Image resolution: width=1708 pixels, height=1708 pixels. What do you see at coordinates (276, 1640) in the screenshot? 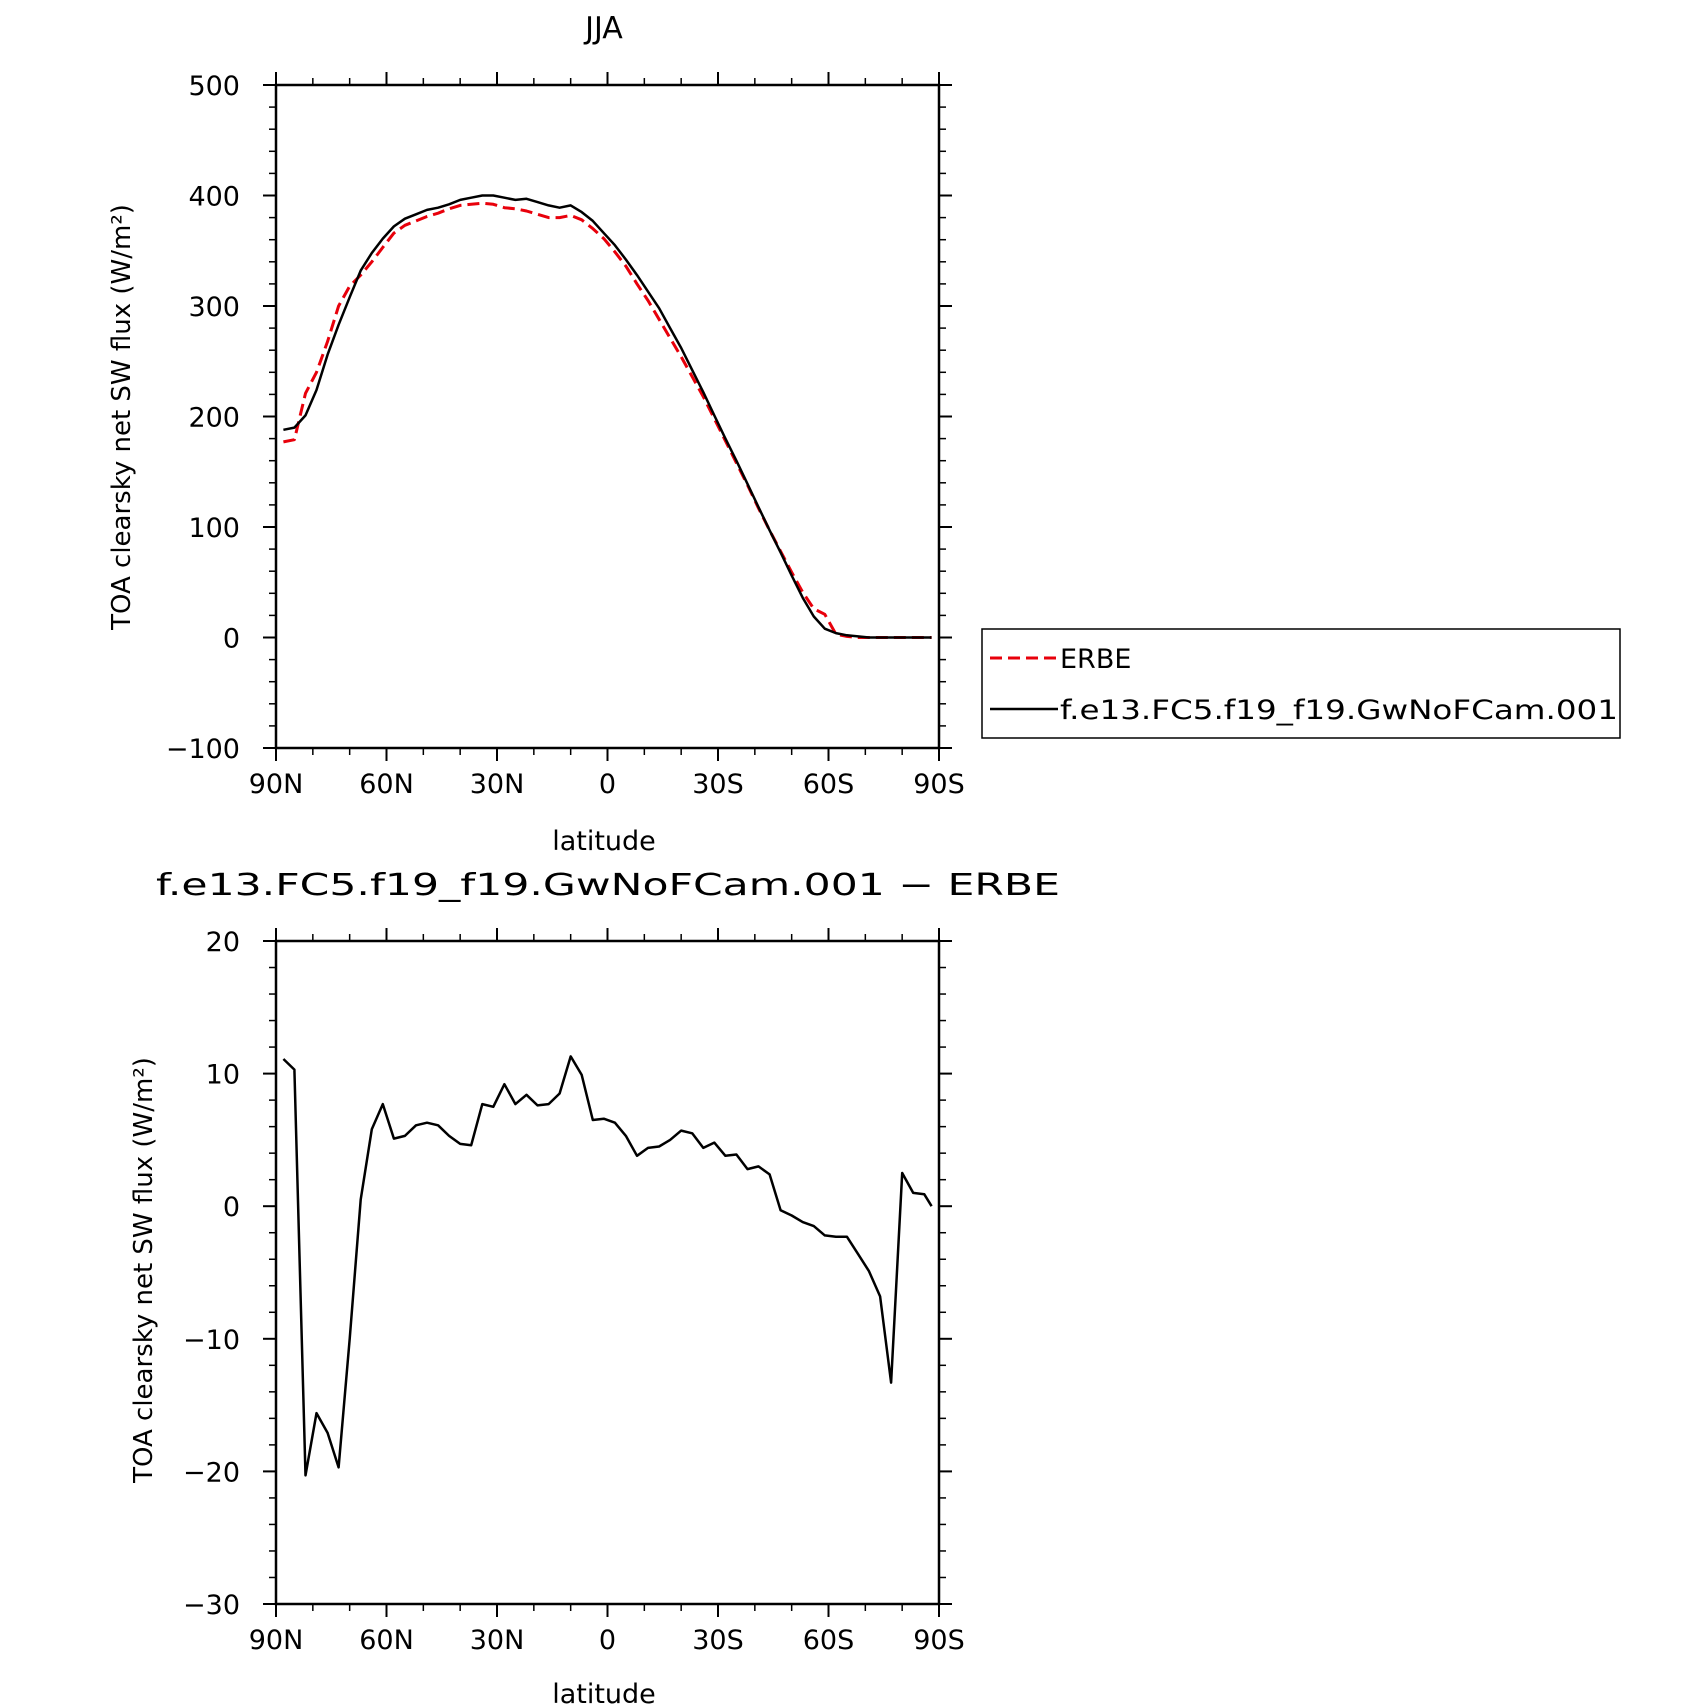
I see `bottom-panel-x-tick-label: 90N` at bounding box center [276, 1640].